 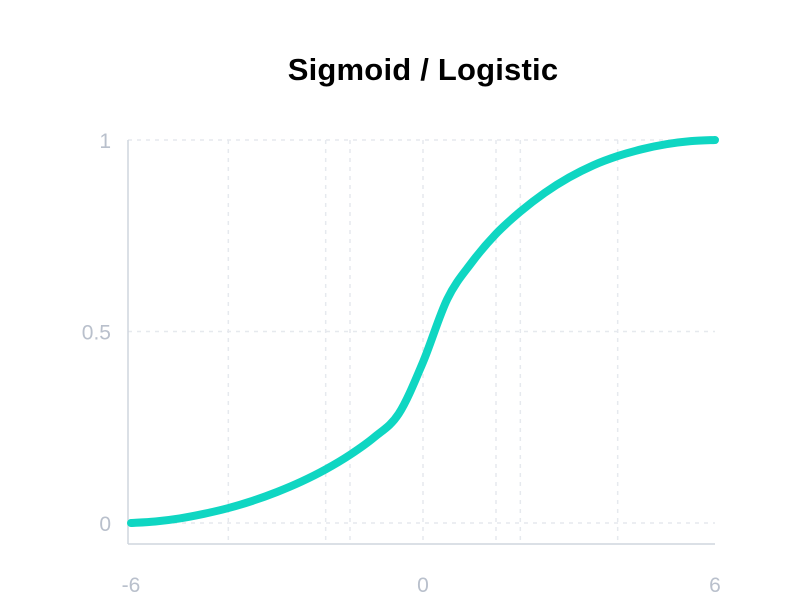 What do you see at coordinates (96, 333) in the screenshot?
I see `y-tick-label: 0.5` at bounding box center [96, 333].